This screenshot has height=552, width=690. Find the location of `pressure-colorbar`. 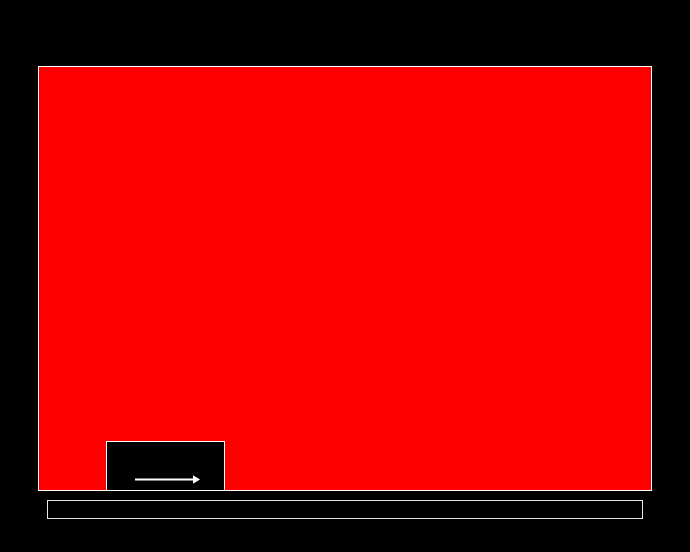

pressure-colorbar is located at coordinates (345, 509).